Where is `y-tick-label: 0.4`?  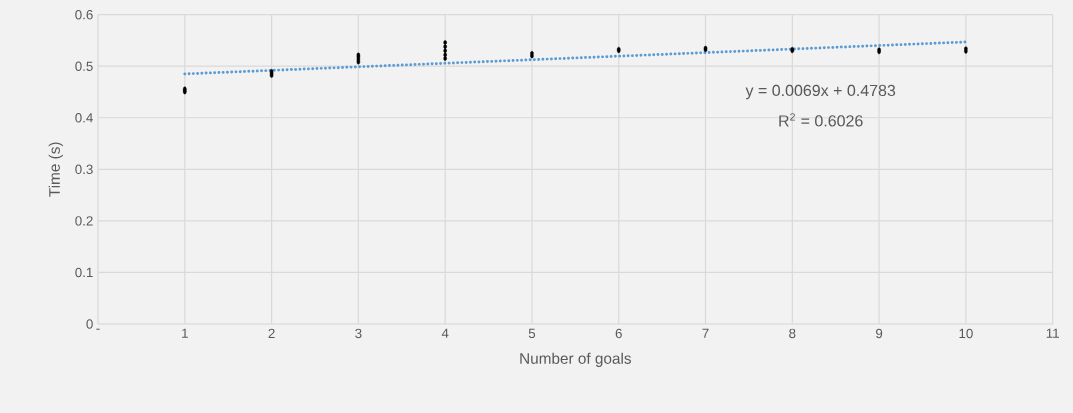 y-tick-label: 0.4 is located at coordinates (84, 118).